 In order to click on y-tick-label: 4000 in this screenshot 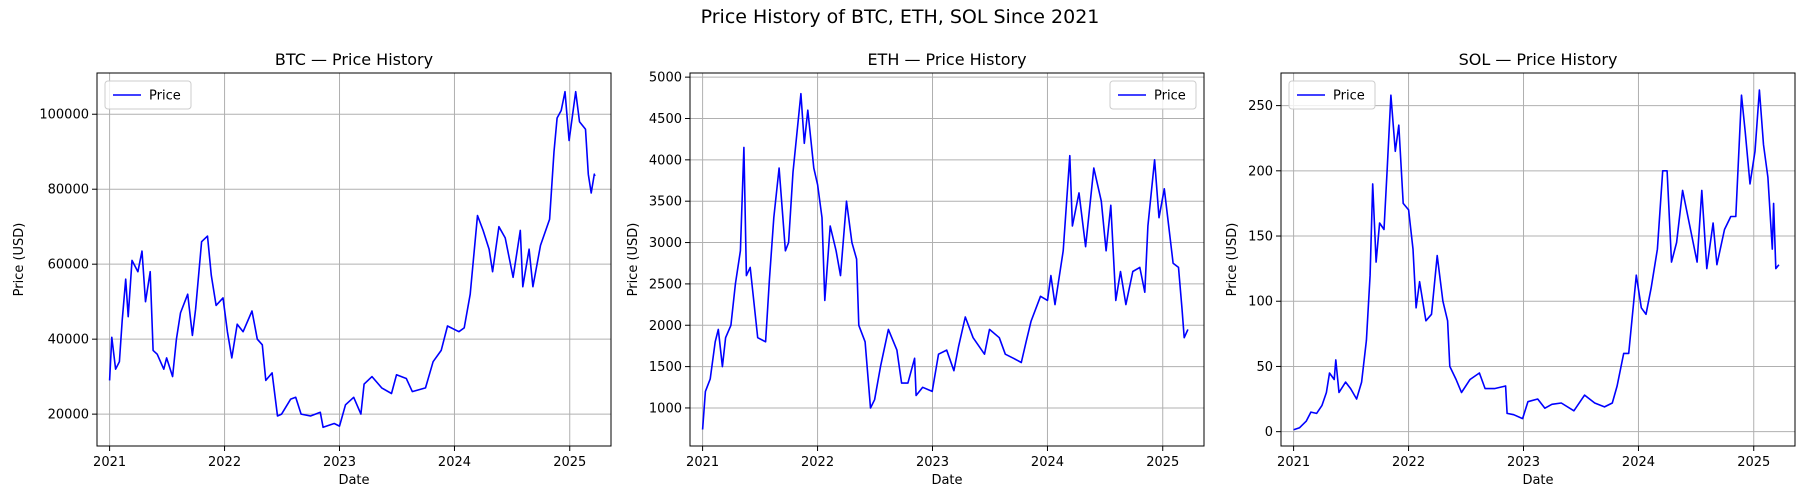, I will do `click(665, 160)`.